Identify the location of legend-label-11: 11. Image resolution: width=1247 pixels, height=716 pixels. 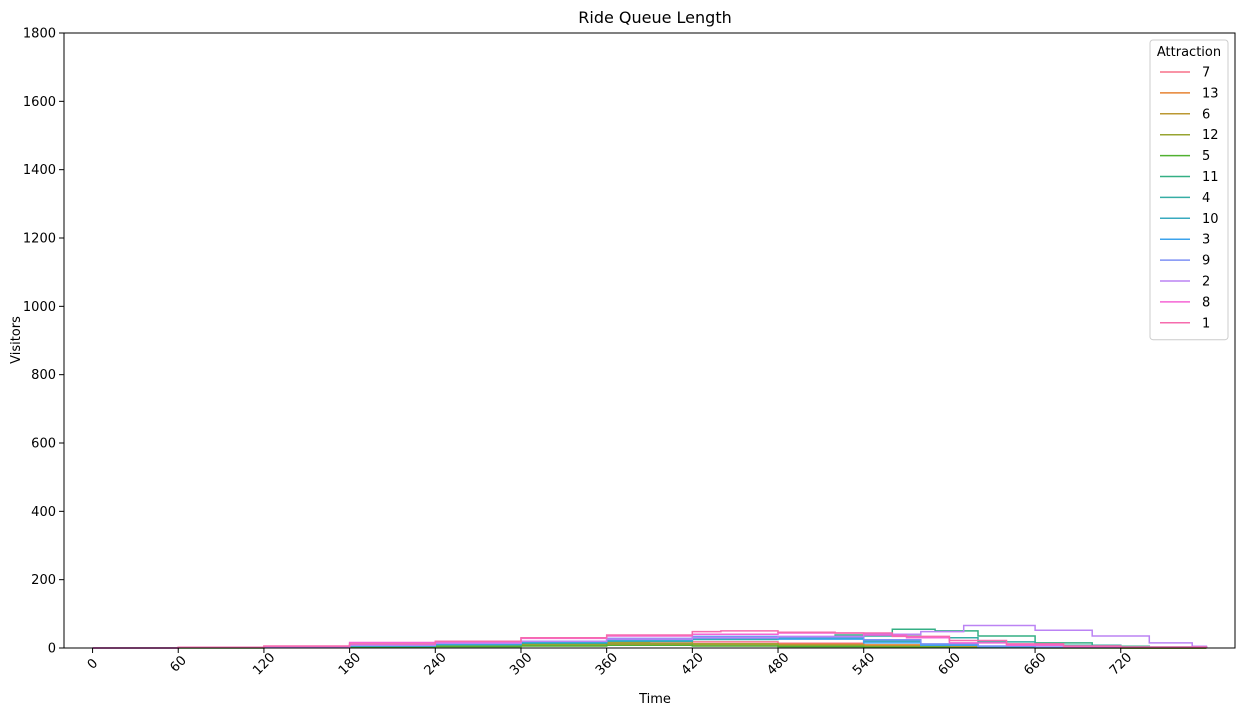
(1210, 177).